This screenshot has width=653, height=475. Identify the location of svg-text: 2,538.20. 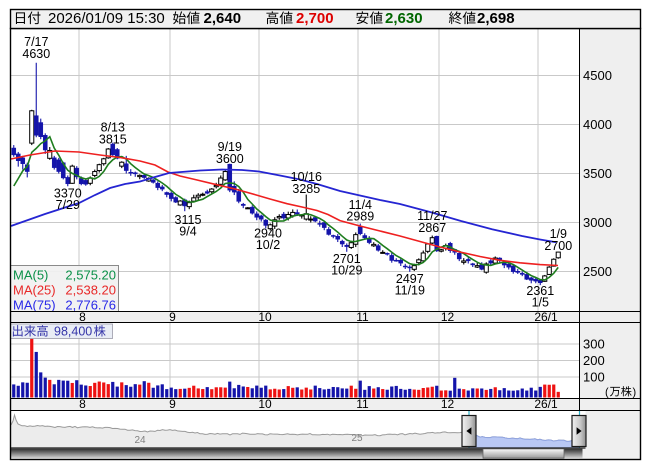
(90, 290).